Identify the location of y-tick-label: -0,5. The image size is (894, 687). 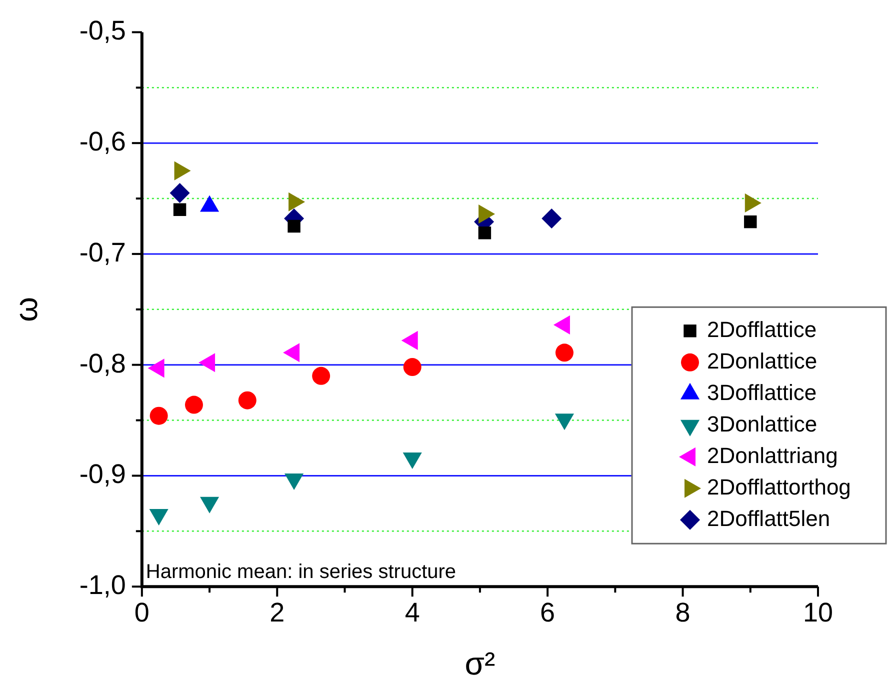
(102, 31).